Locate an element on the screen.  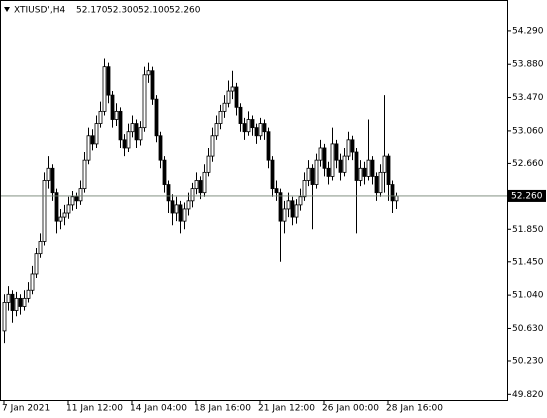
y-tick-label: 52.660 is located at coordinates (528, 164).